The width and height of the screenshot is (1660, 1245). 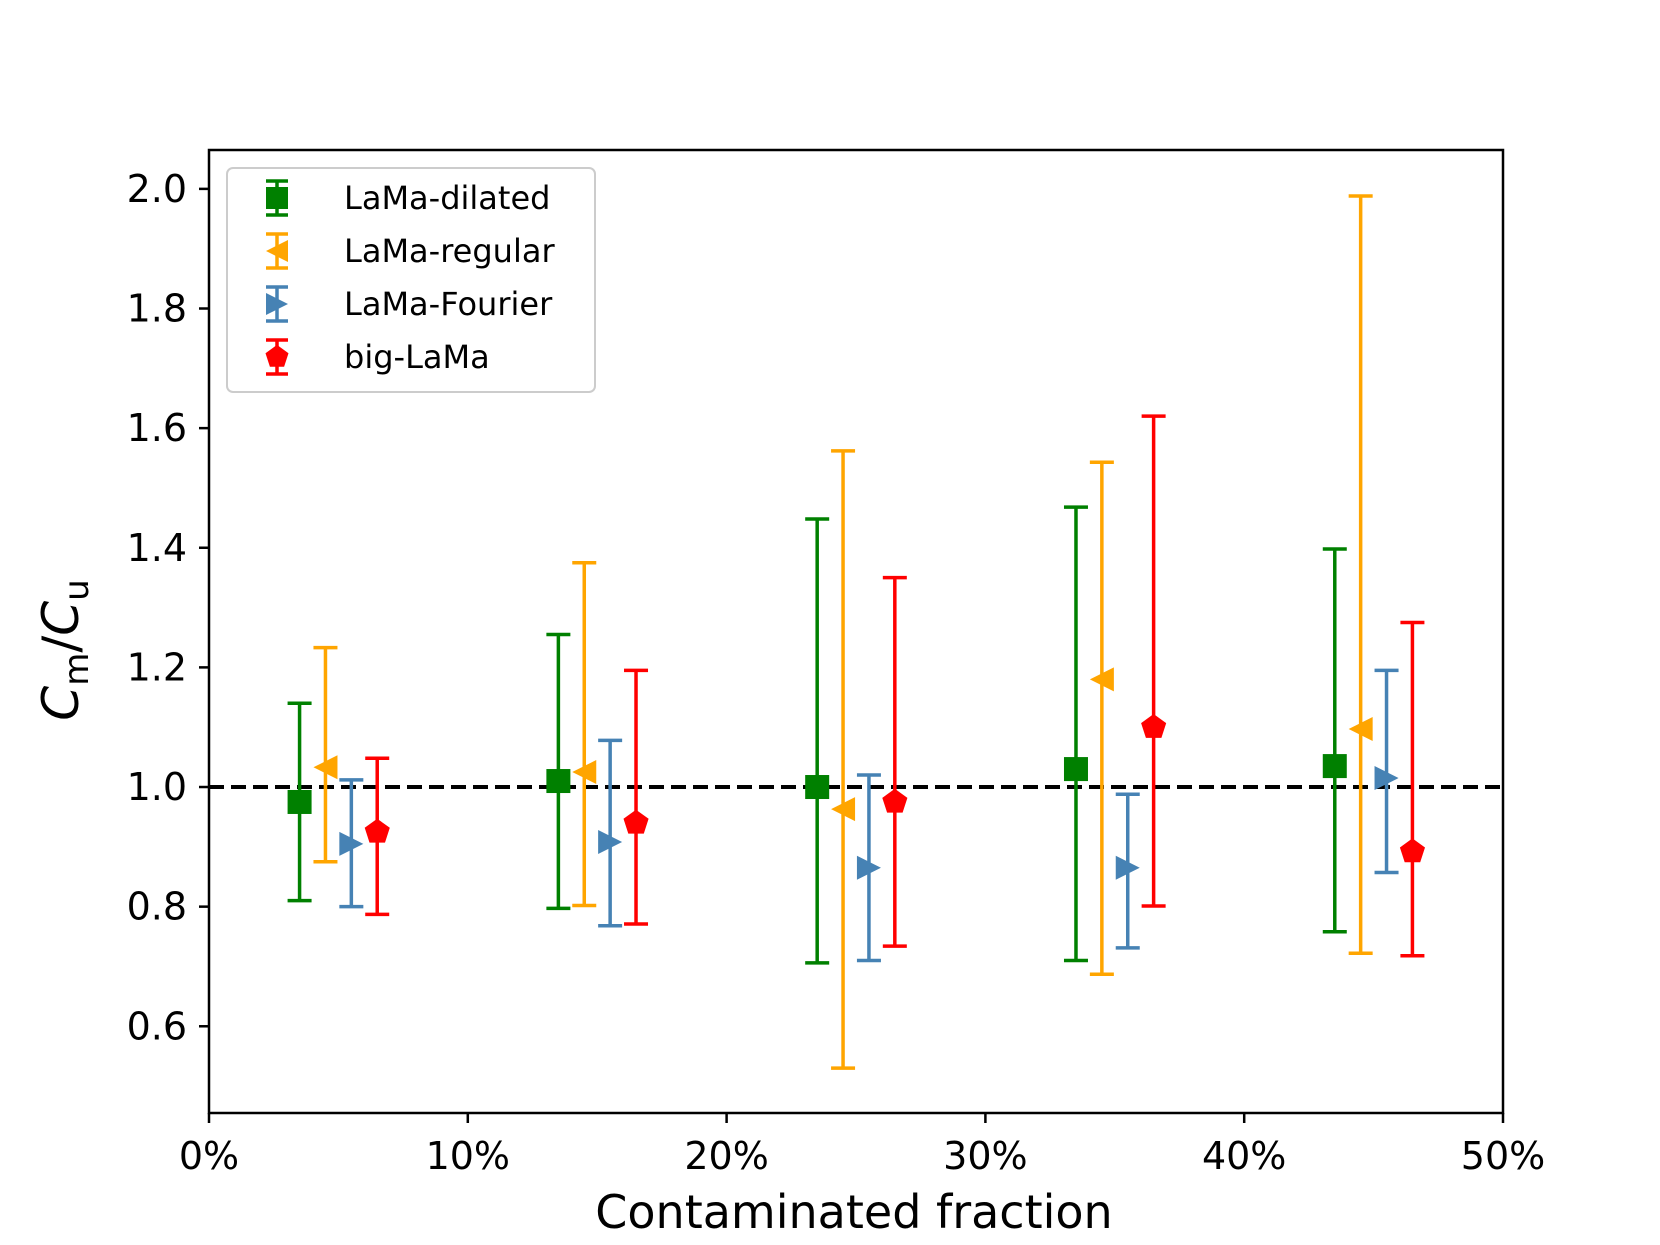 I want to click on y-tick-label: 1.4, so click(x=157, y=548).